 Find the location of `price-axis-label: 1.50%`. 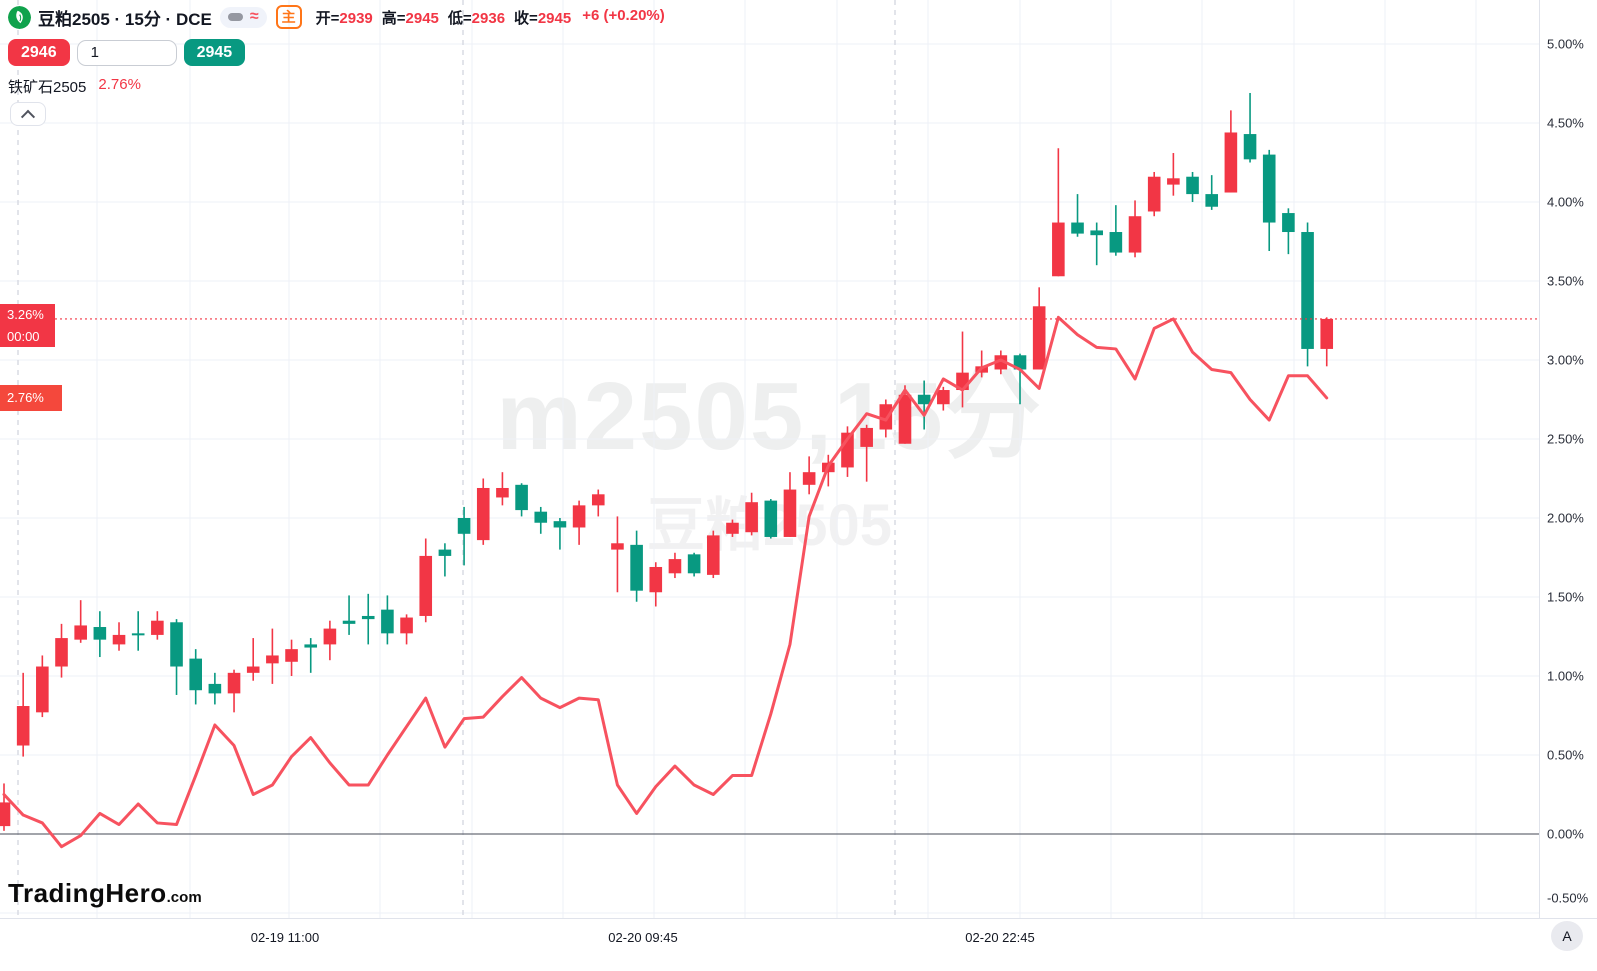

price-axis-label: 1.50% is located at coordinates (1565, 597).